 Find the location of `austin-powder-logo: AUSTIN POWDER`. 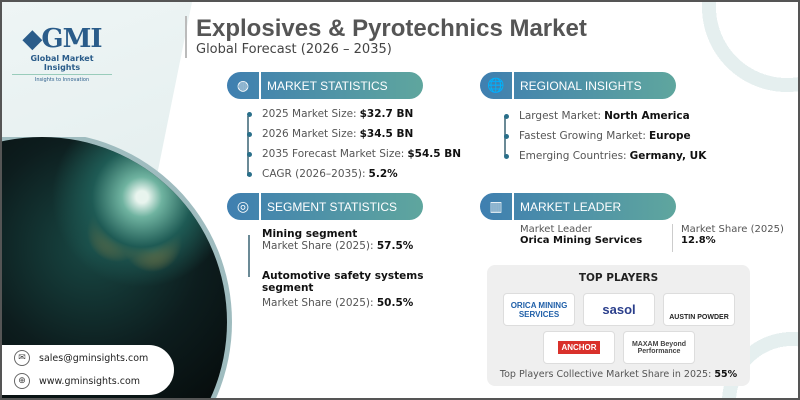

austin-powder-logo: AUSTIN POWDER is located at coordinates (699, 309).